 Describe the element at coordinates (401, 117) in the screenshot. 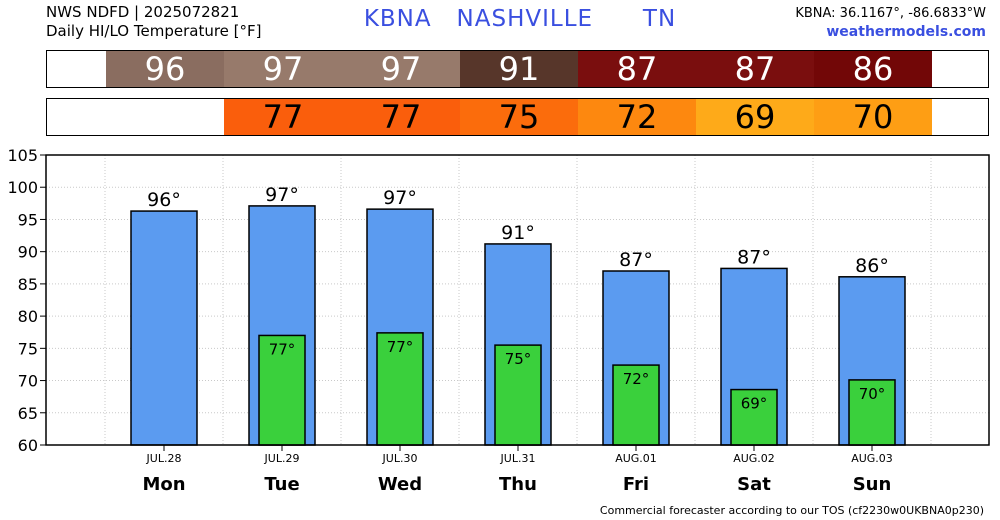

I see `low-cell-2: 77` at that location.